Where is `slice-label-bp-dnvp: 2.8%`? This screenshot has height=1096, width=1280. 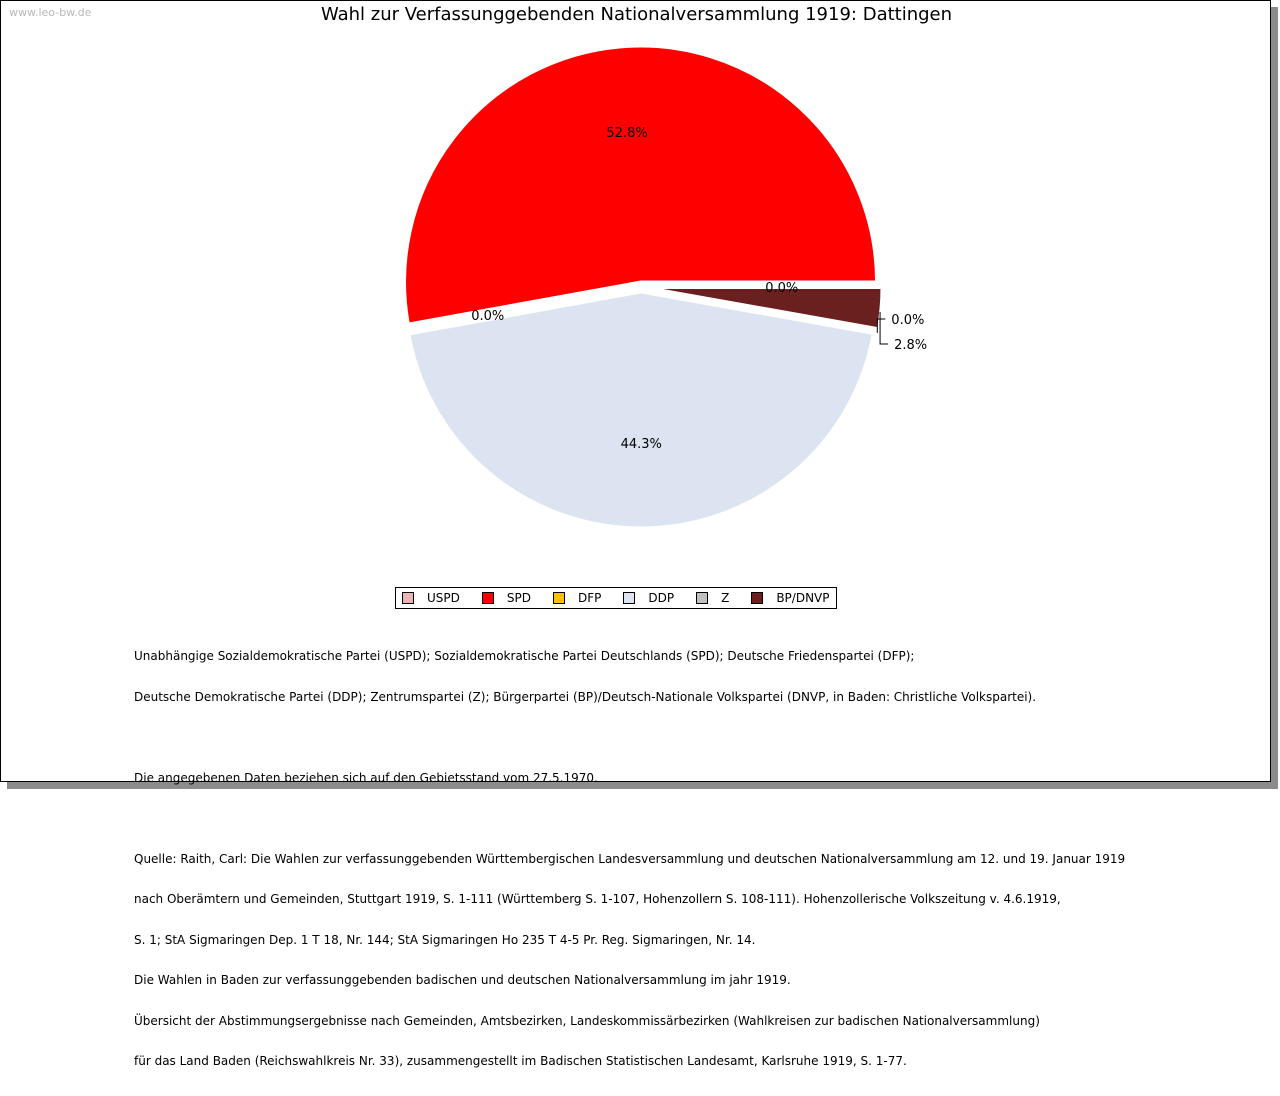 slice-label-bp-dnvp: 2.8% is located at coordinates (910, 345).